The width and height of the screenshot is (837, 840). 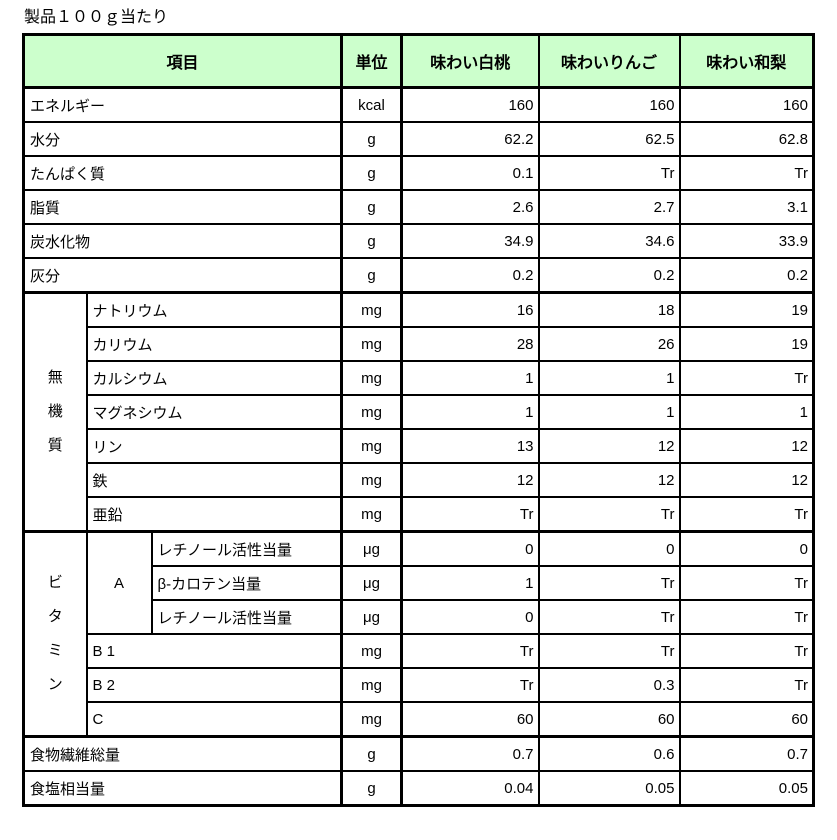 I want to click on row-label: たんぱく質, so click(x=182, y=173).